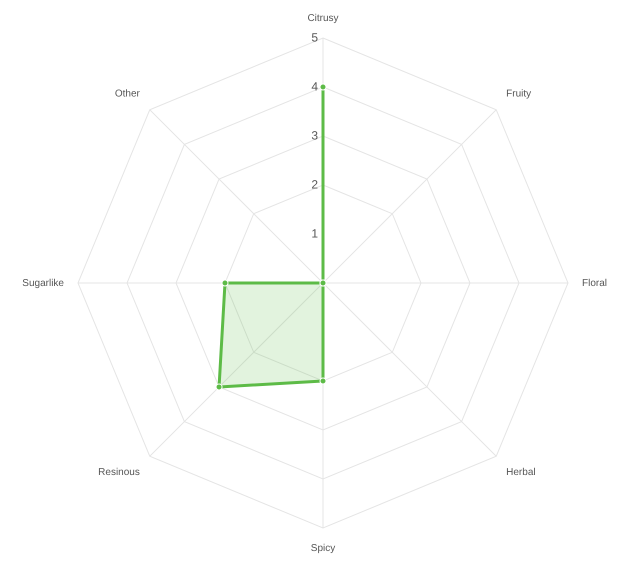 The width and height of the screenshot is (630, 567). I want to click on spoke-label: Other, so click(127, 94).